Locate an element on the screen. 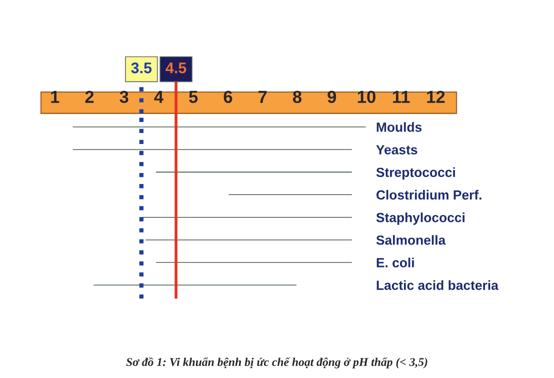 This screenshot has height=378, width=554. x-tick-label: 10 is located at coordinates (367, 97).